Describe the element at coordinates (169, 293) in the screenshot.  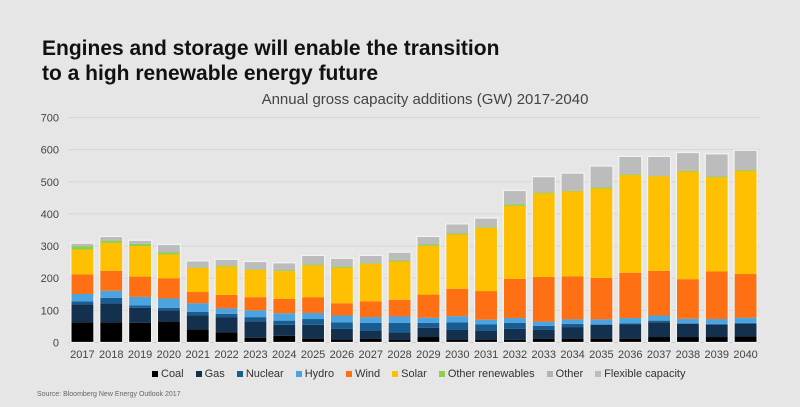
I see `bar-stack-2020` at that location.